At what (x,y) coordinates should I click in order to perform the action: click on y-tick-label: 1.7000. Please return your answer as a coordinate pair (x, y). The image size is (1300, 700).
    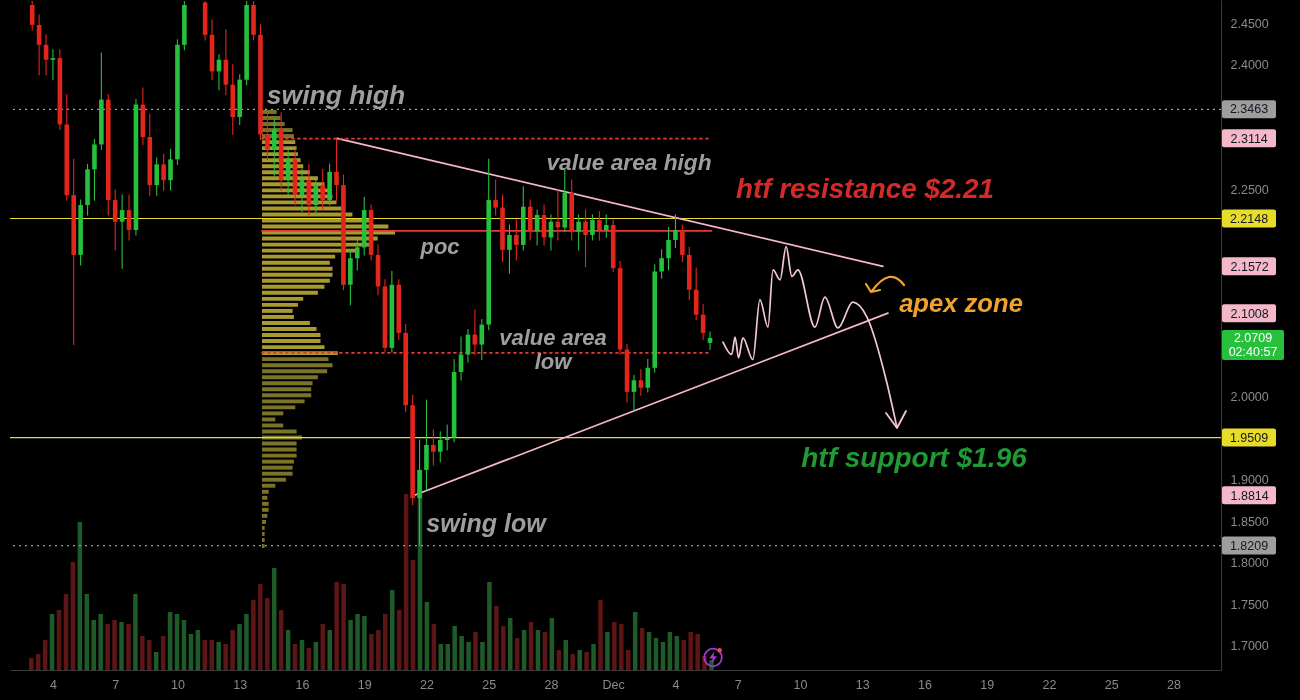
    Looking at the image, I should click on (1249, 646).